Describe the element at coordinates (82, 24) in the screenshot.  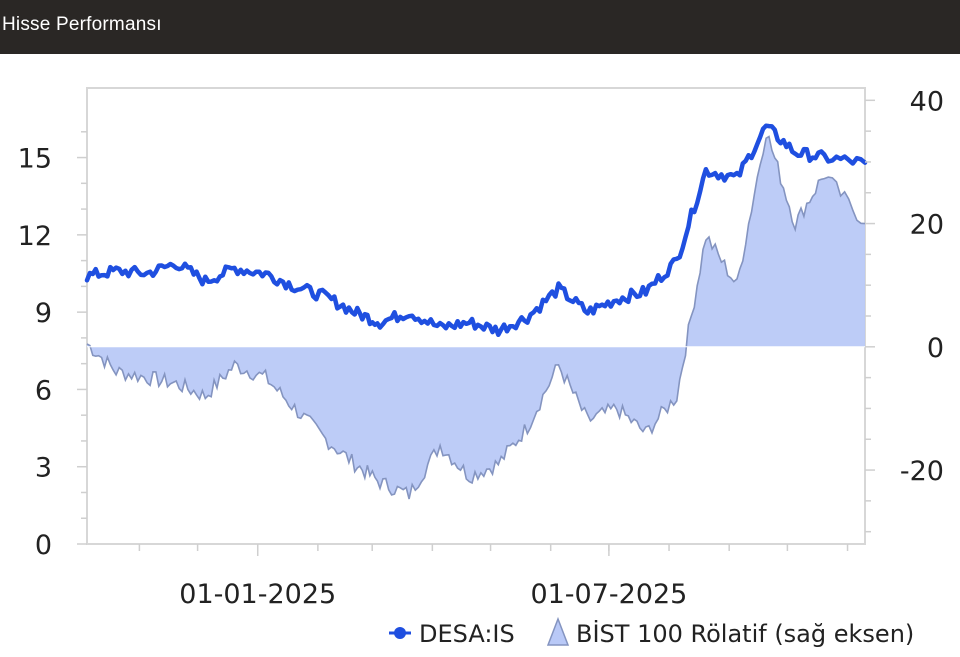
I see `page-title: Hisse Performansı` at that location.